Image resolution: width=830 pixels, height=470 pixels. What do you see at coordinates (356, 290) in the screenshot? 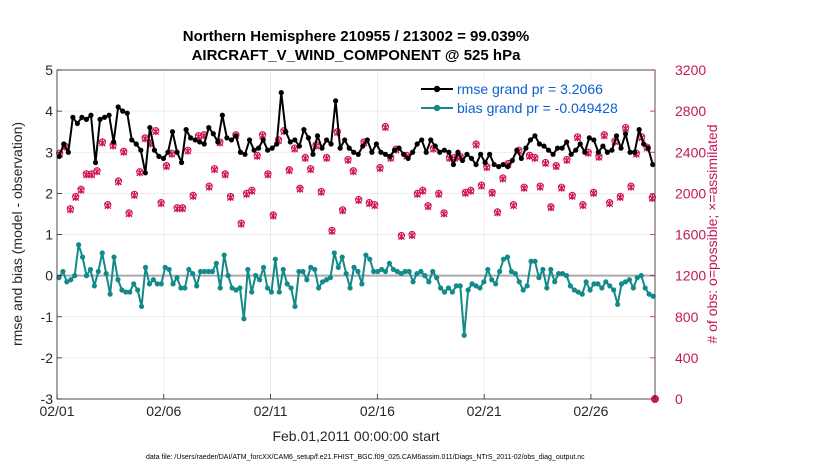
I see `bias-series` at bounding box center [356, 290].